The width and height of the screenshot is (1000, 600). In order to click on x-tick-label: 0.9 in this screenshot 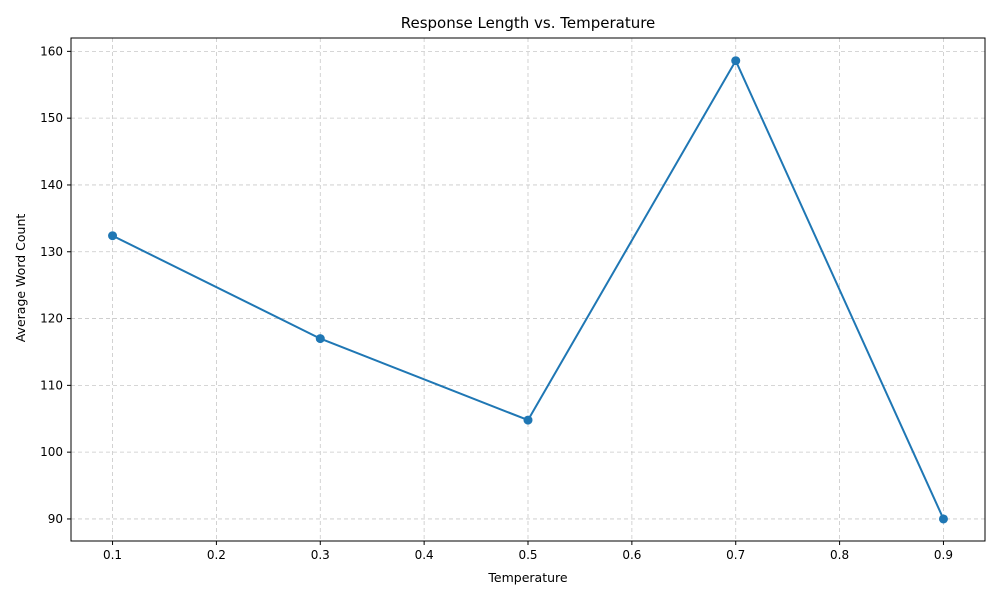, I will do `click(943, 555)`.